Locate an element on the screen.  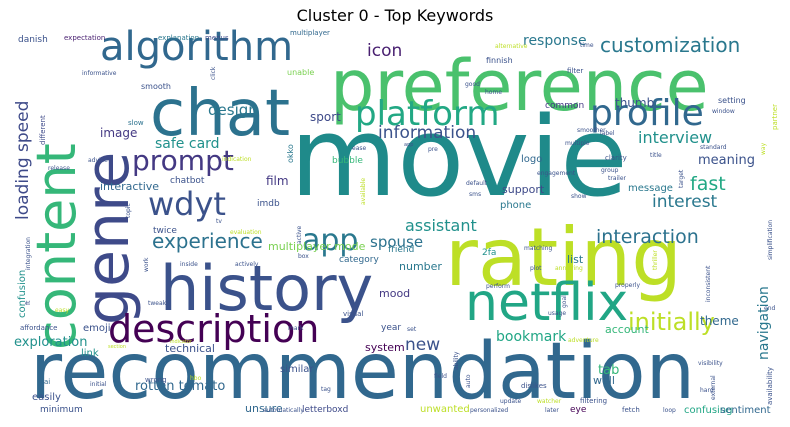
word-group: group is located at coordinates (610, 170).